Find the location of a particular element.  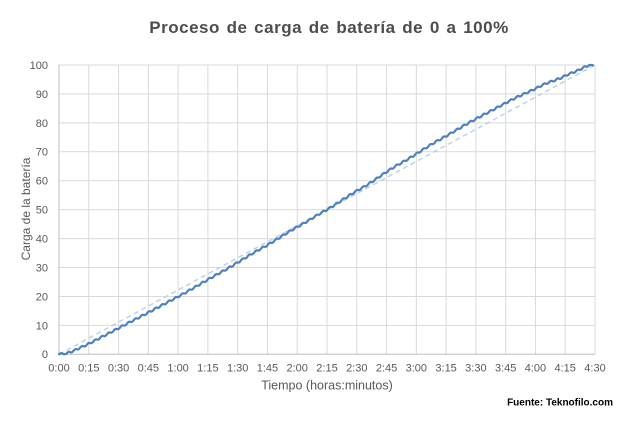

svg-text: 20 is located at coordinates (42, 297).